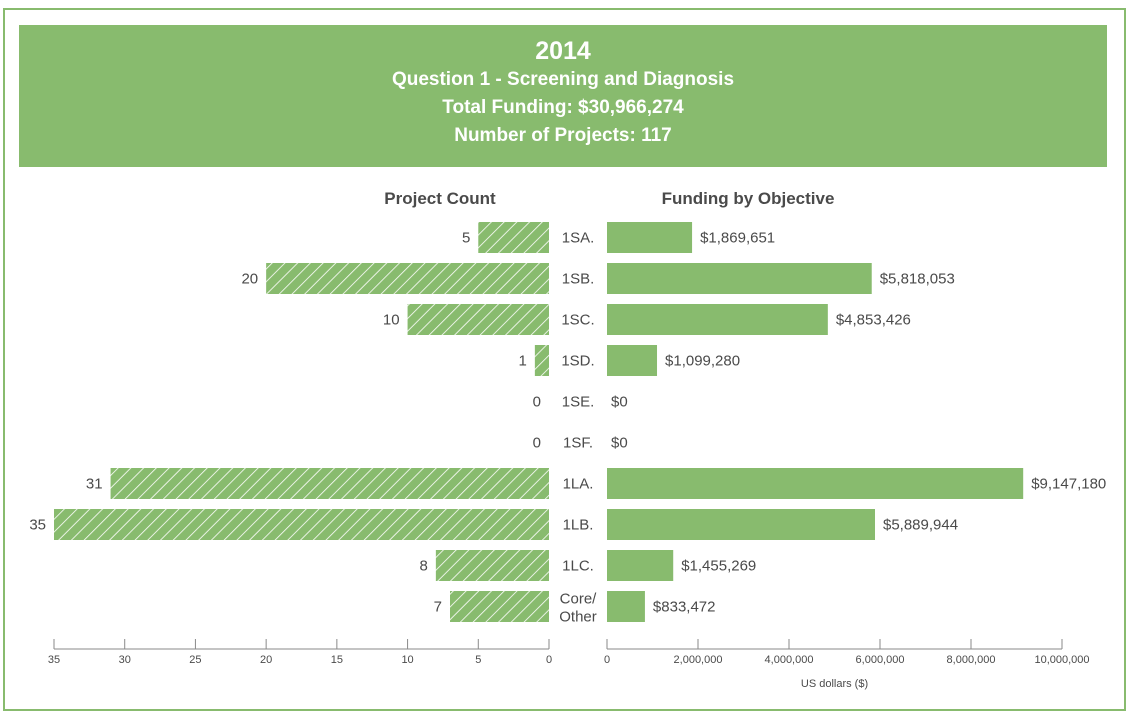 Image resolution: width=1135 pixels, height=720 pixels. What do you see at coordinates (578, 566) in the screenshot?
I see `category-label: 1LC.` at bounding box center [578, 566].